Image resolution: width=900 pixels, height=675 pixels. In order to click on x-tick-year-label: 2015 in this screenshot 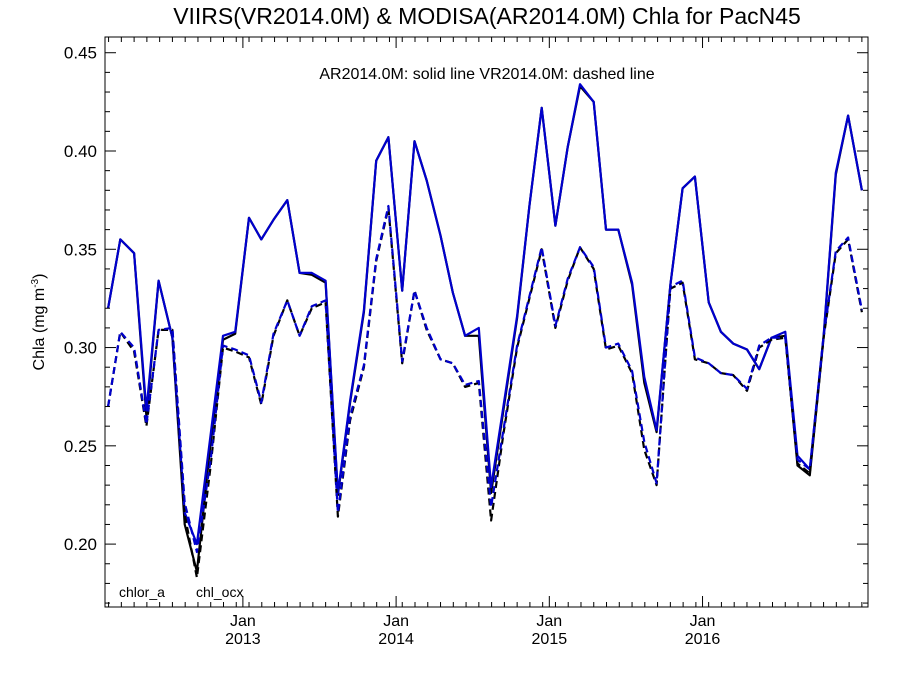, I will do `click(550, 639)`.